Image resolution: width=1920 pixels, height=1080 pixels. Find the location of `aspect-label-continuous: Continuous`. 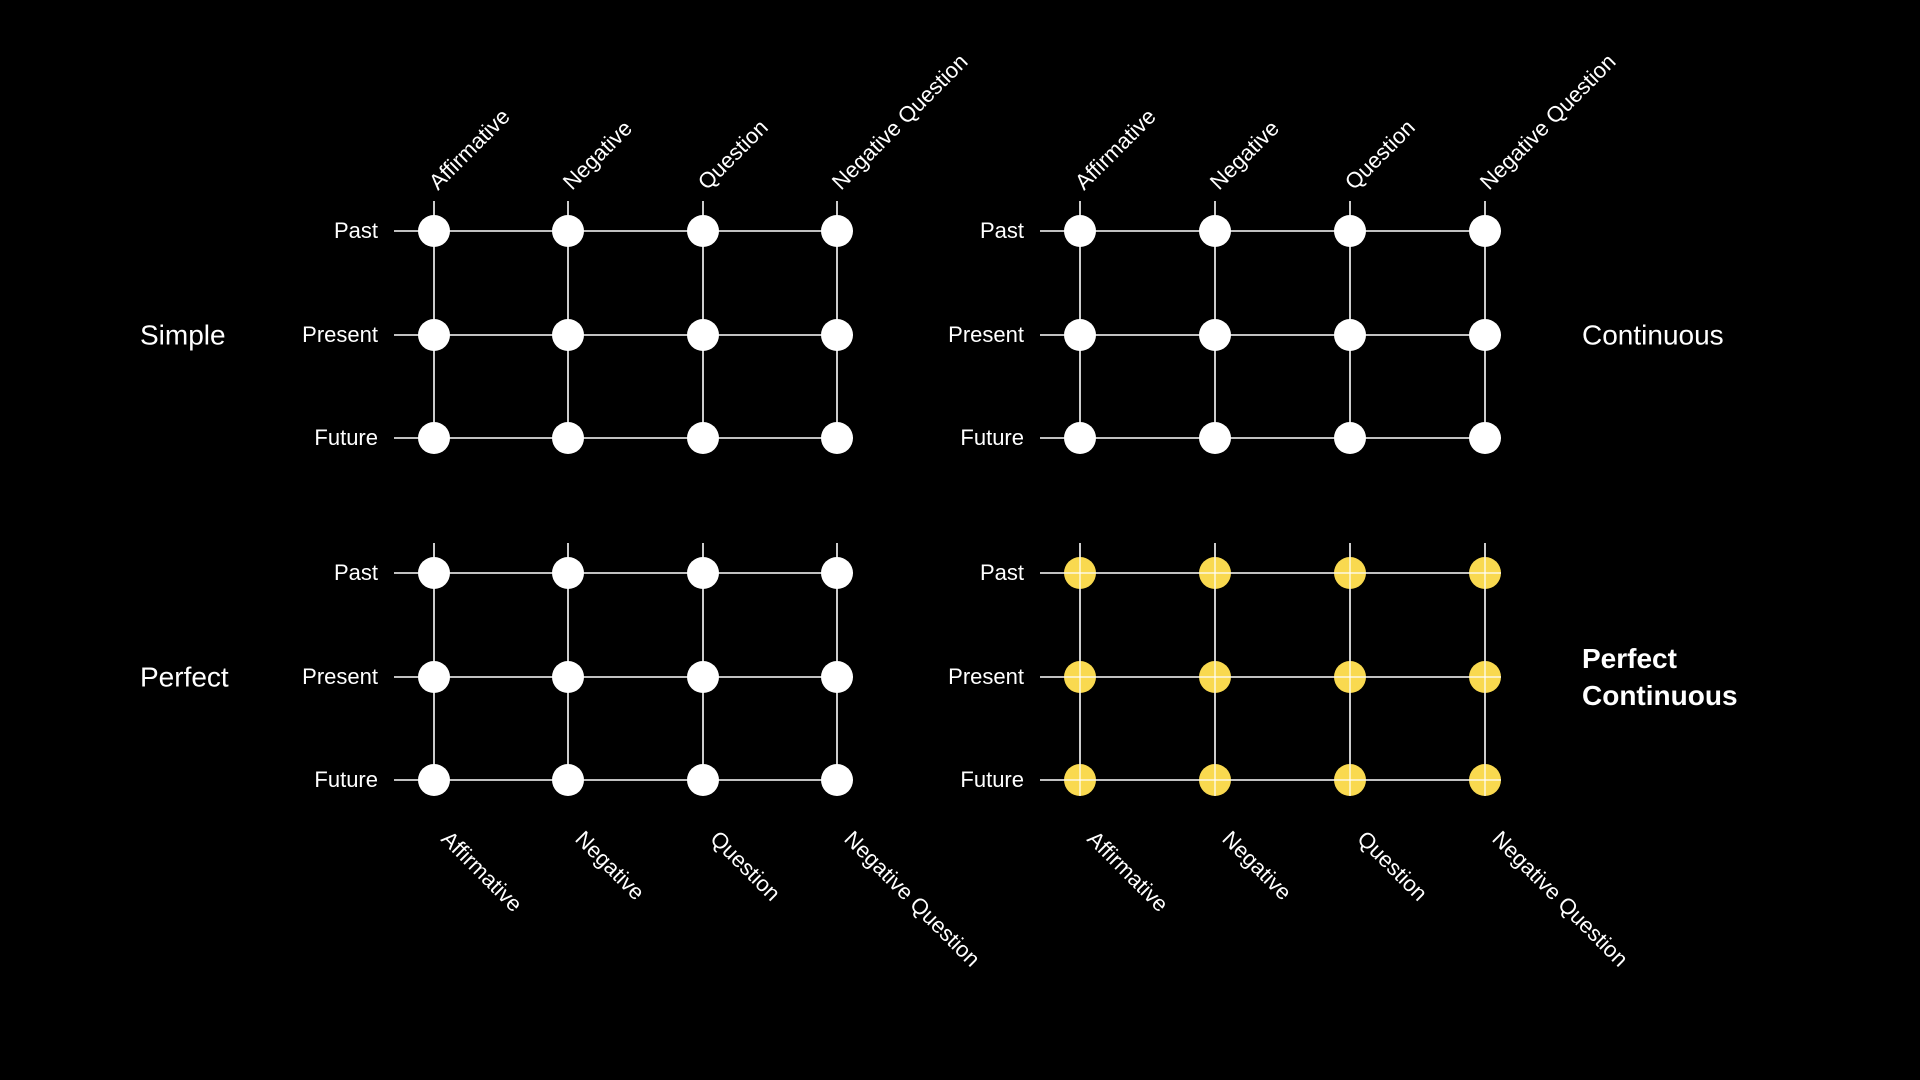

aspect-label-continuous: Continuous is located at coordinates (1653, 335).